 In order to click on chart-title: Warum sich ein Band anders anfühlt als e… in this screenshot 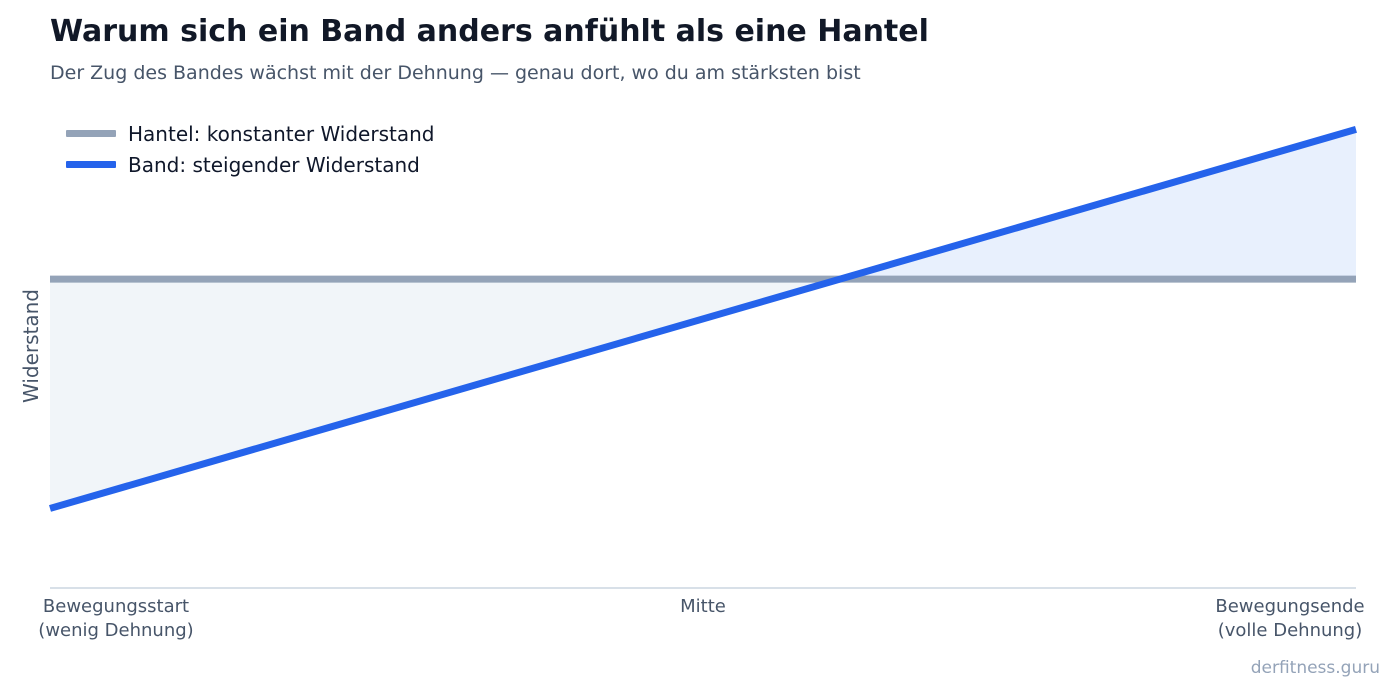, I will do `click(489, 31)`.